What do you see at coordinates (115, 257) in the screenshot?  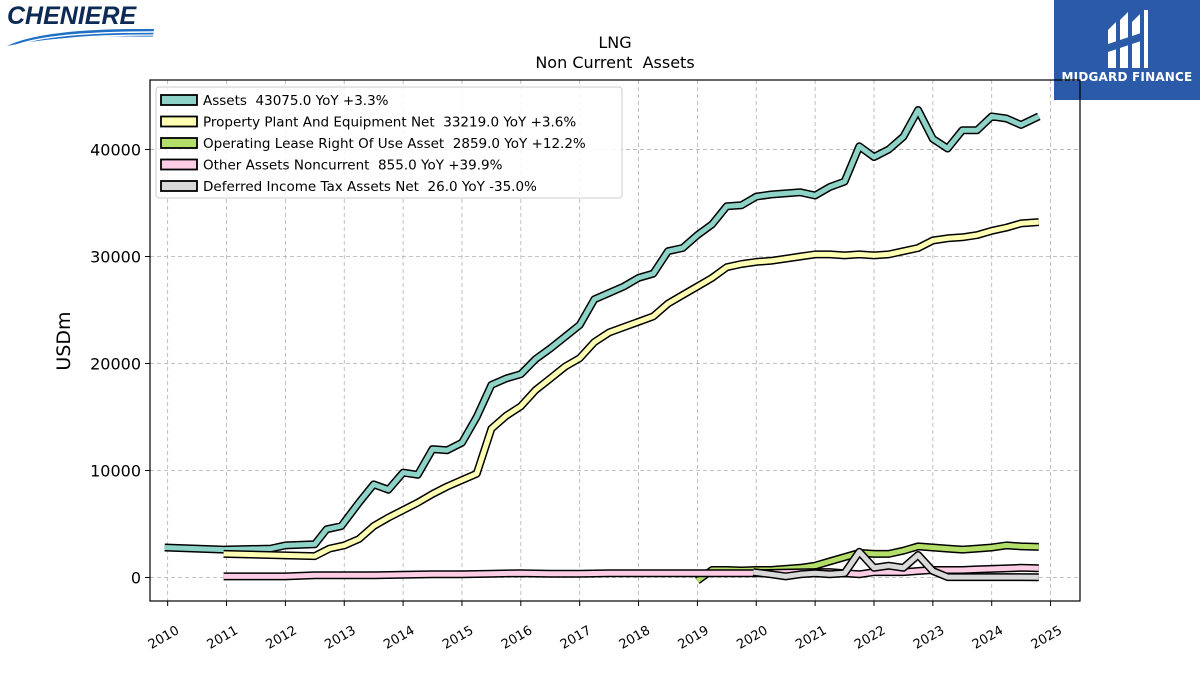 I see `y-tick-label: 30000` at bounding box center [115, 257].